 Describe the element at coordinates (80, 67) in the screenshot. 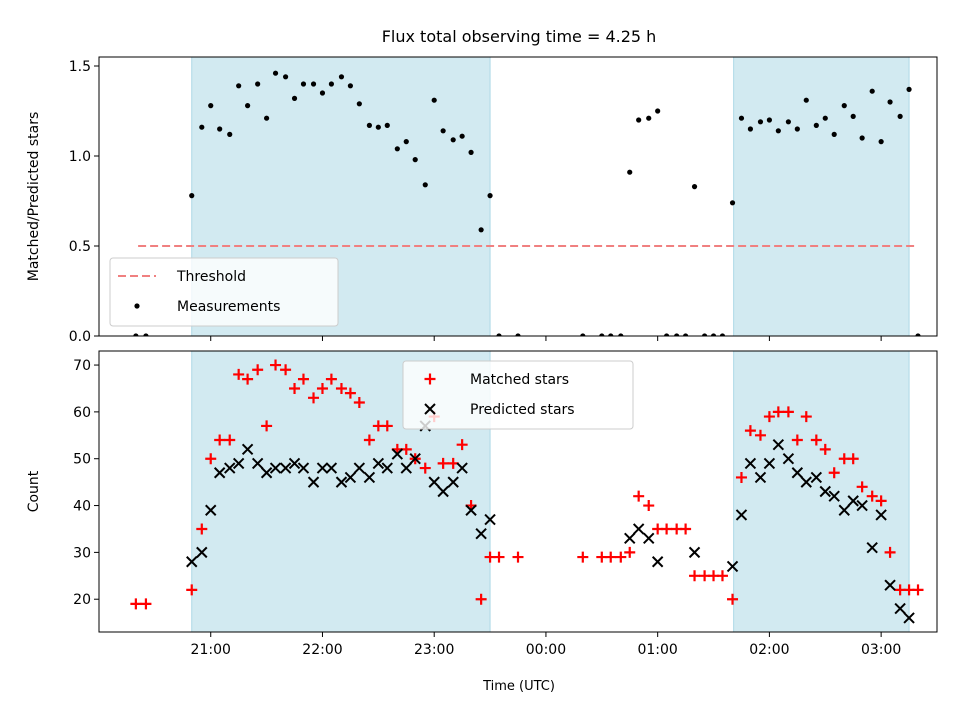

I see `y-tick-label: 1.5` at that location.